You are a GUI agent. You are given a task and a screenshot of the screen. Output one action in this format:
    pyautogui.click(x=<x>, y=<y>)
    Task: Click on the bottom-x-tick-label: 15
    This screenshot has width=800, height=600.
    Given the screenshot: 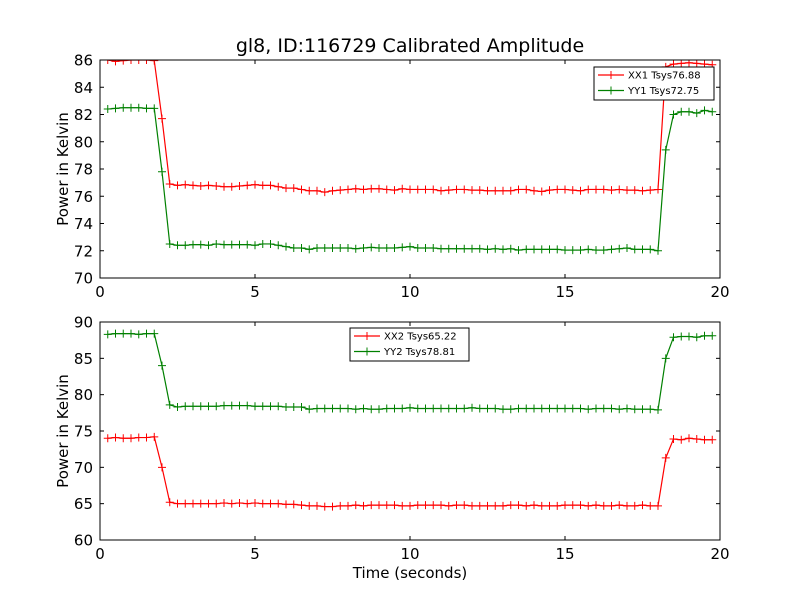 What is the action you would take?
    pyautogui.click(x=564, y=554)
    